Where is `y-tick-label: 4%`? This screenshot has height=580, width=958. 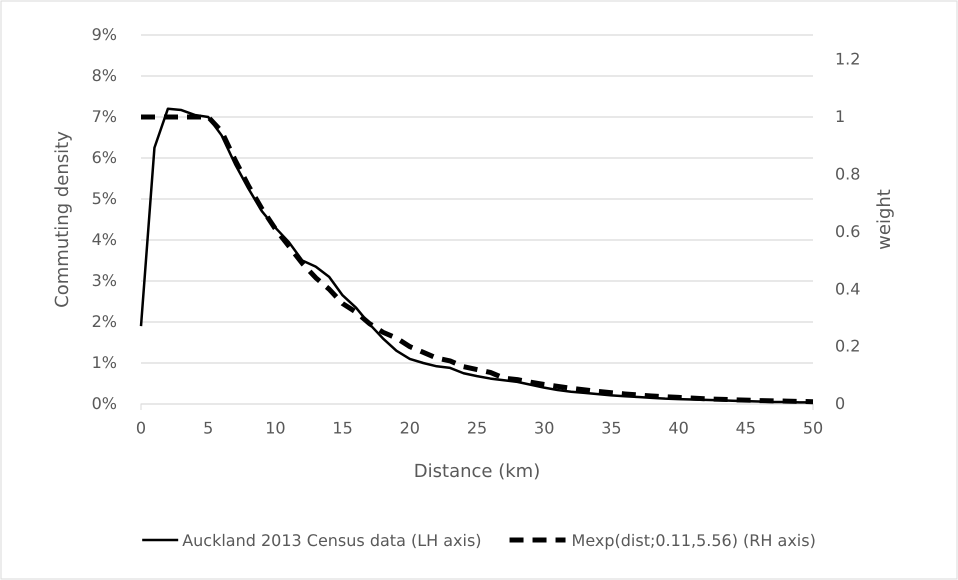
y-tick-label: 4% is located at coordinates (104, 240).